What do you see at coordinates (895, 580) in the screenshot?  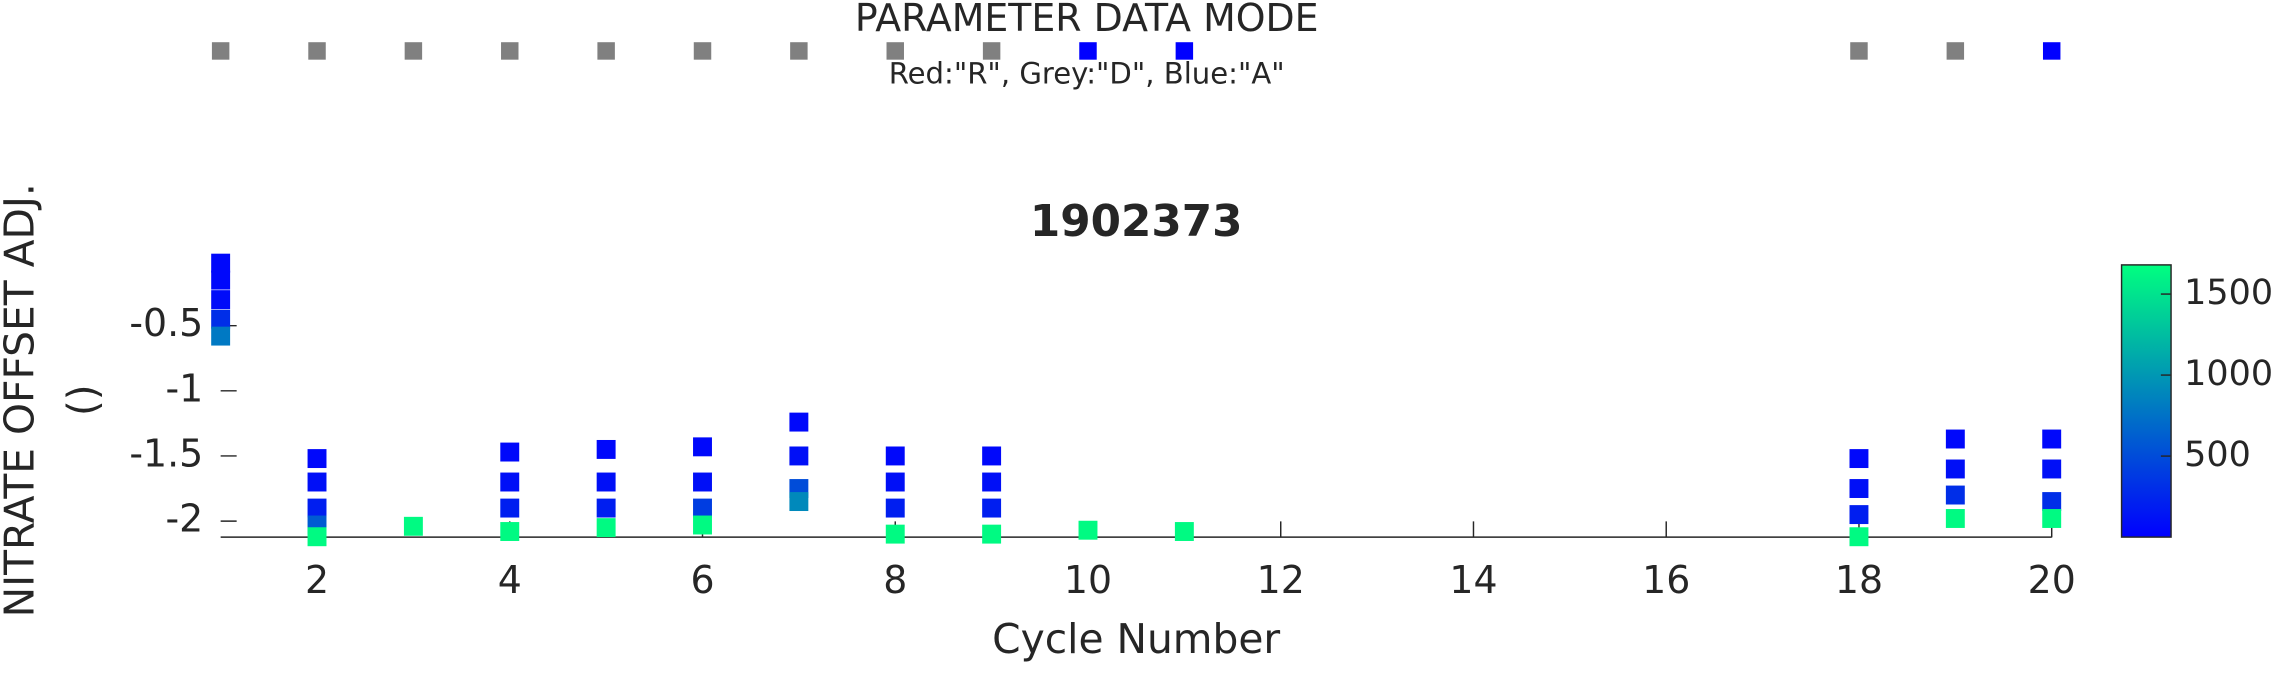 I see `x-tick-label: 8` at bounding box center [895, 580].